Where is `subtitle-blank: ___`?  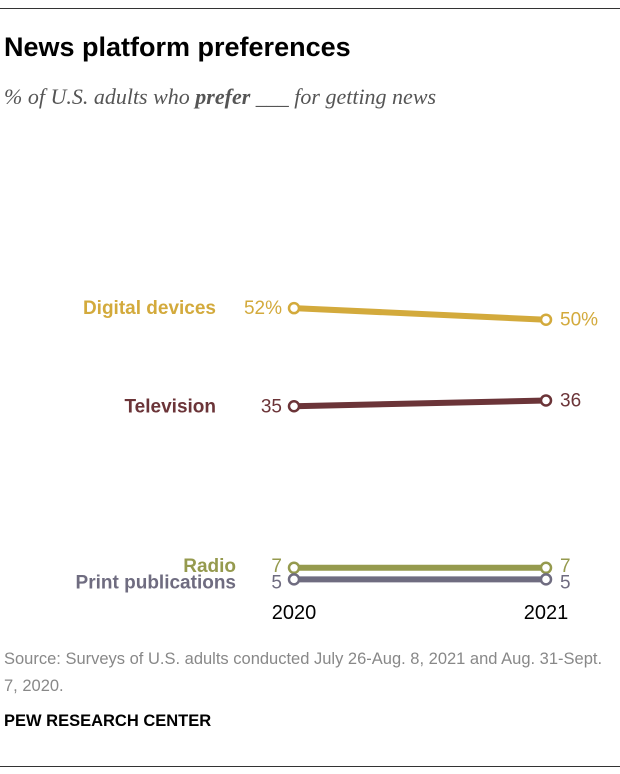 subtitle-blank: ___ is located at coordinates (272, 96).